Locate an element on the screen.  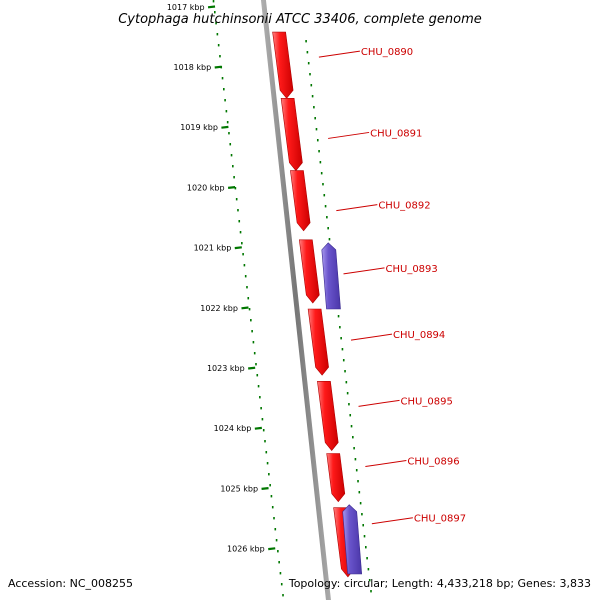
gene-label: CHU_0893 is located at coordinates (412, 269).